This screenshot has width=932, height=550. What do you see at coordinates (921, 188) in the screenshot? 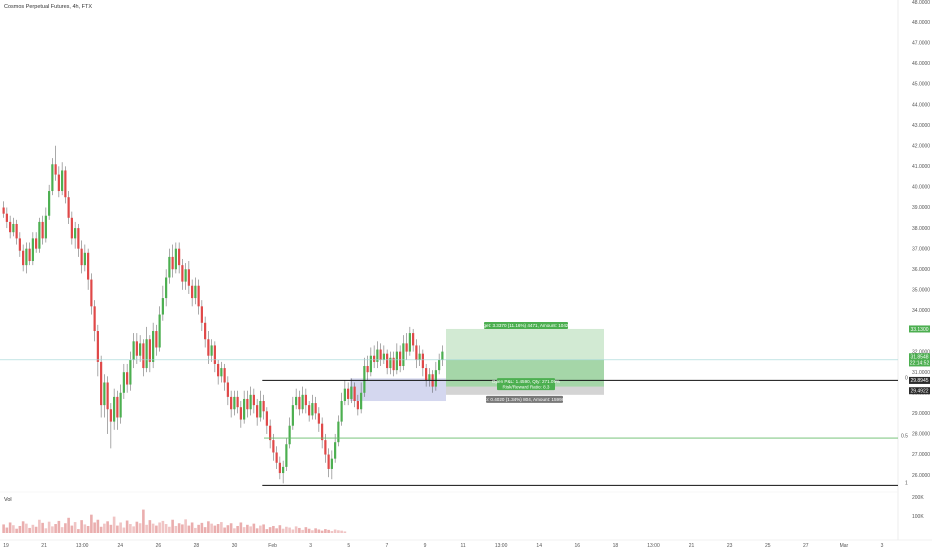
I see `y-tick-label: 40.0000` at bounding box center [921, 188].